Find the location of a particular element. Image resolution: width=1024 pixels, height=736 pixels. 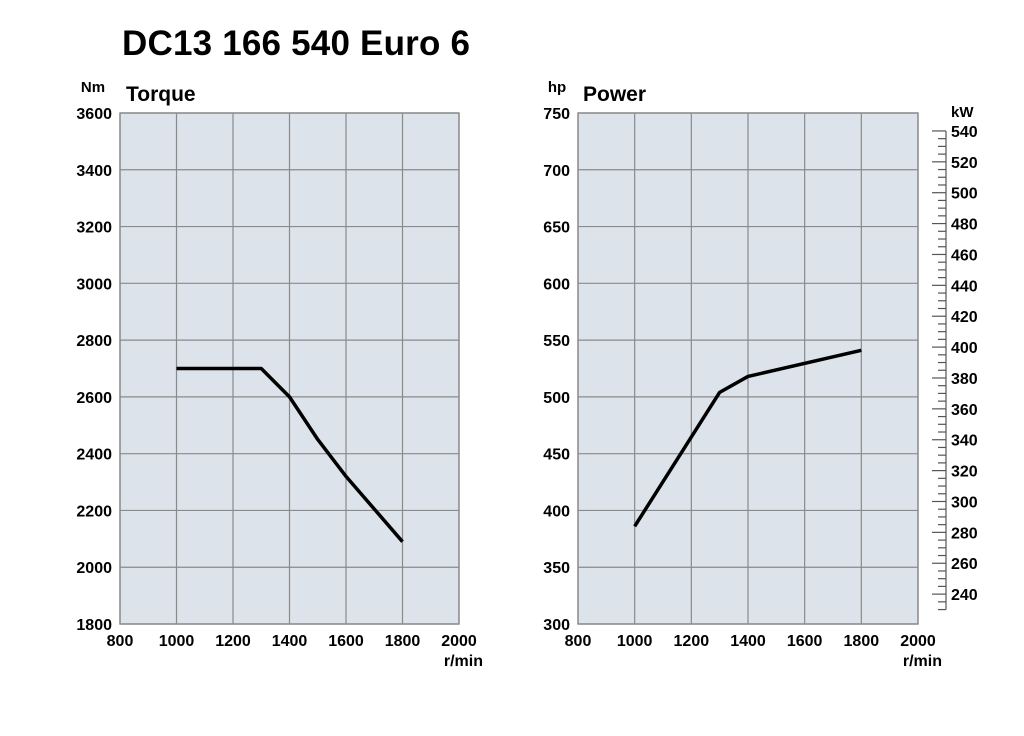

torque-y-tick-label: 3200 is located at coordinates (94, 228).